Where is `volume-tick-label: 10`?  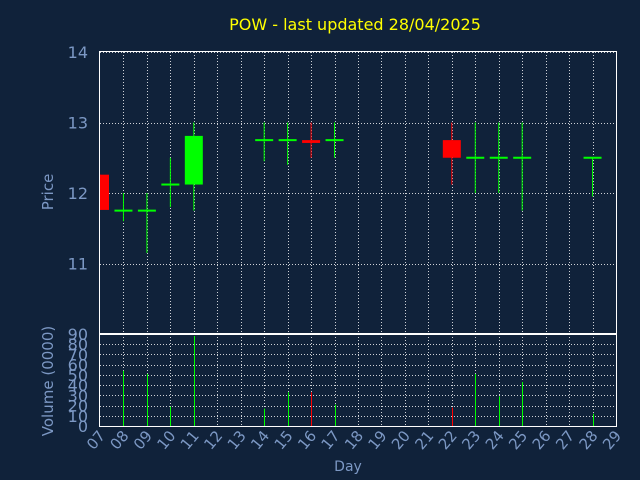
volume-tick-label: 10 is located at coordinates (78, 416).